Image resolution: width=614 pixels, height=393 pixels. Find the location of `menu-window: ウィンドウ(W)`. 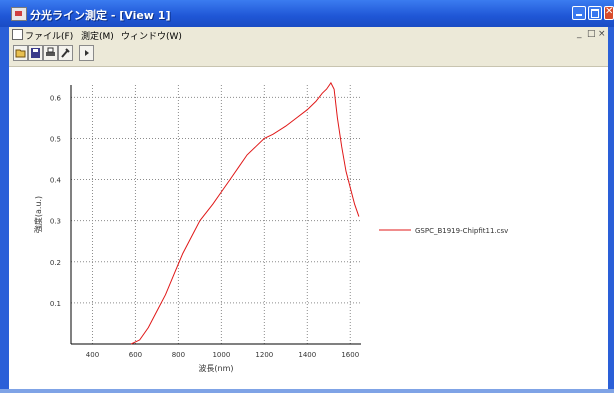

menu-window: ウィンドウ(W) is located at coordinates (151, 37).